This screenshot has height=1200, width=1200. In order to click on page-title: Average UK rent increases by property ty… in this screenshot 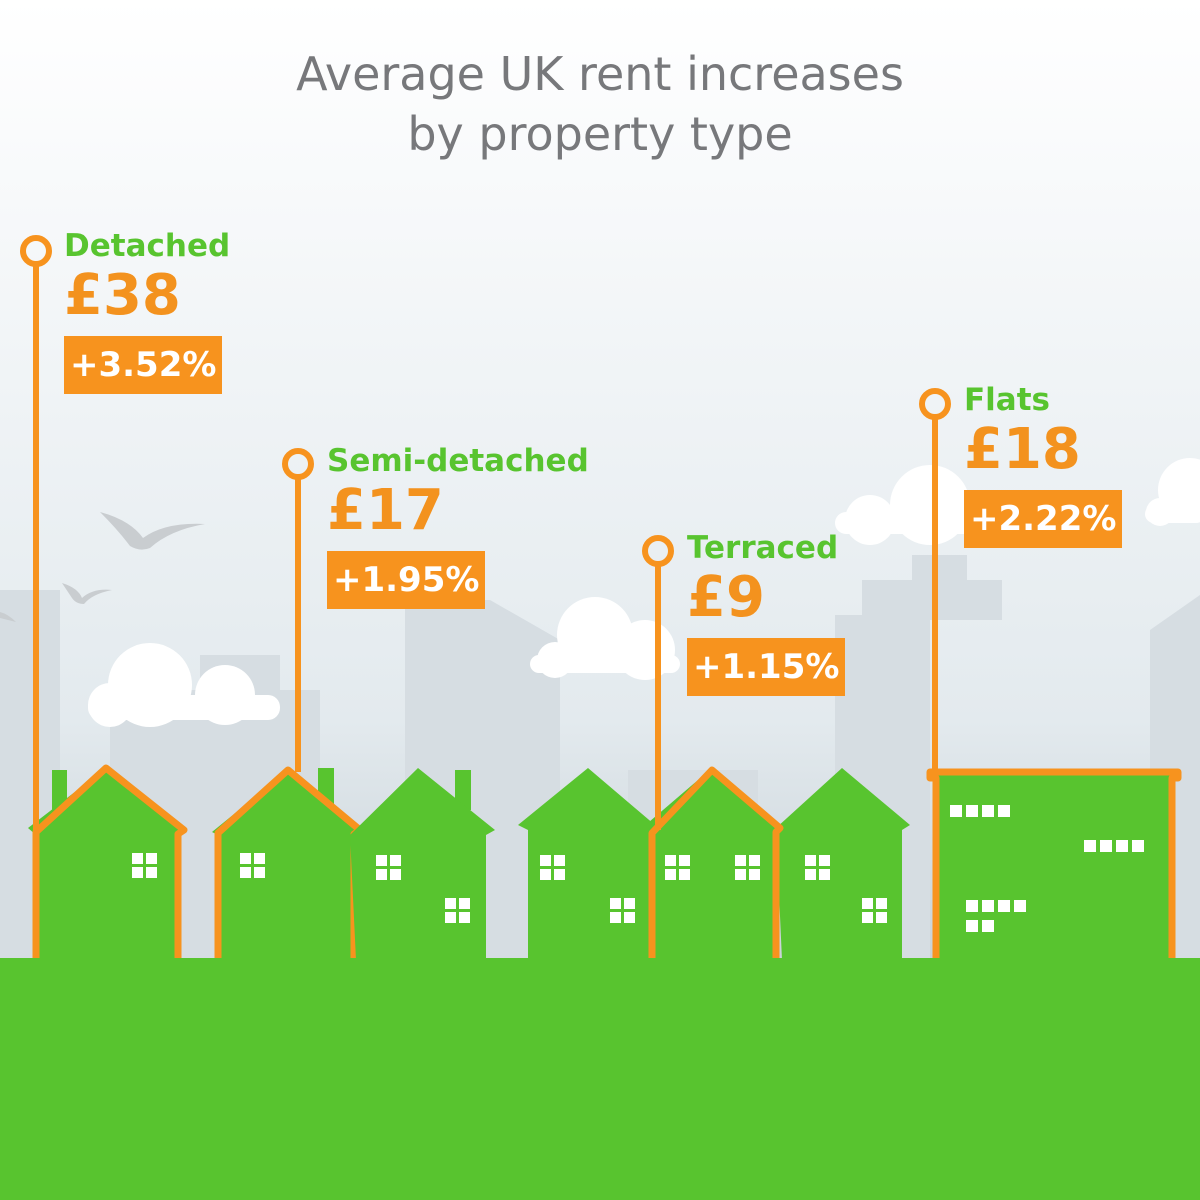, I will do `click(600, 104)`.